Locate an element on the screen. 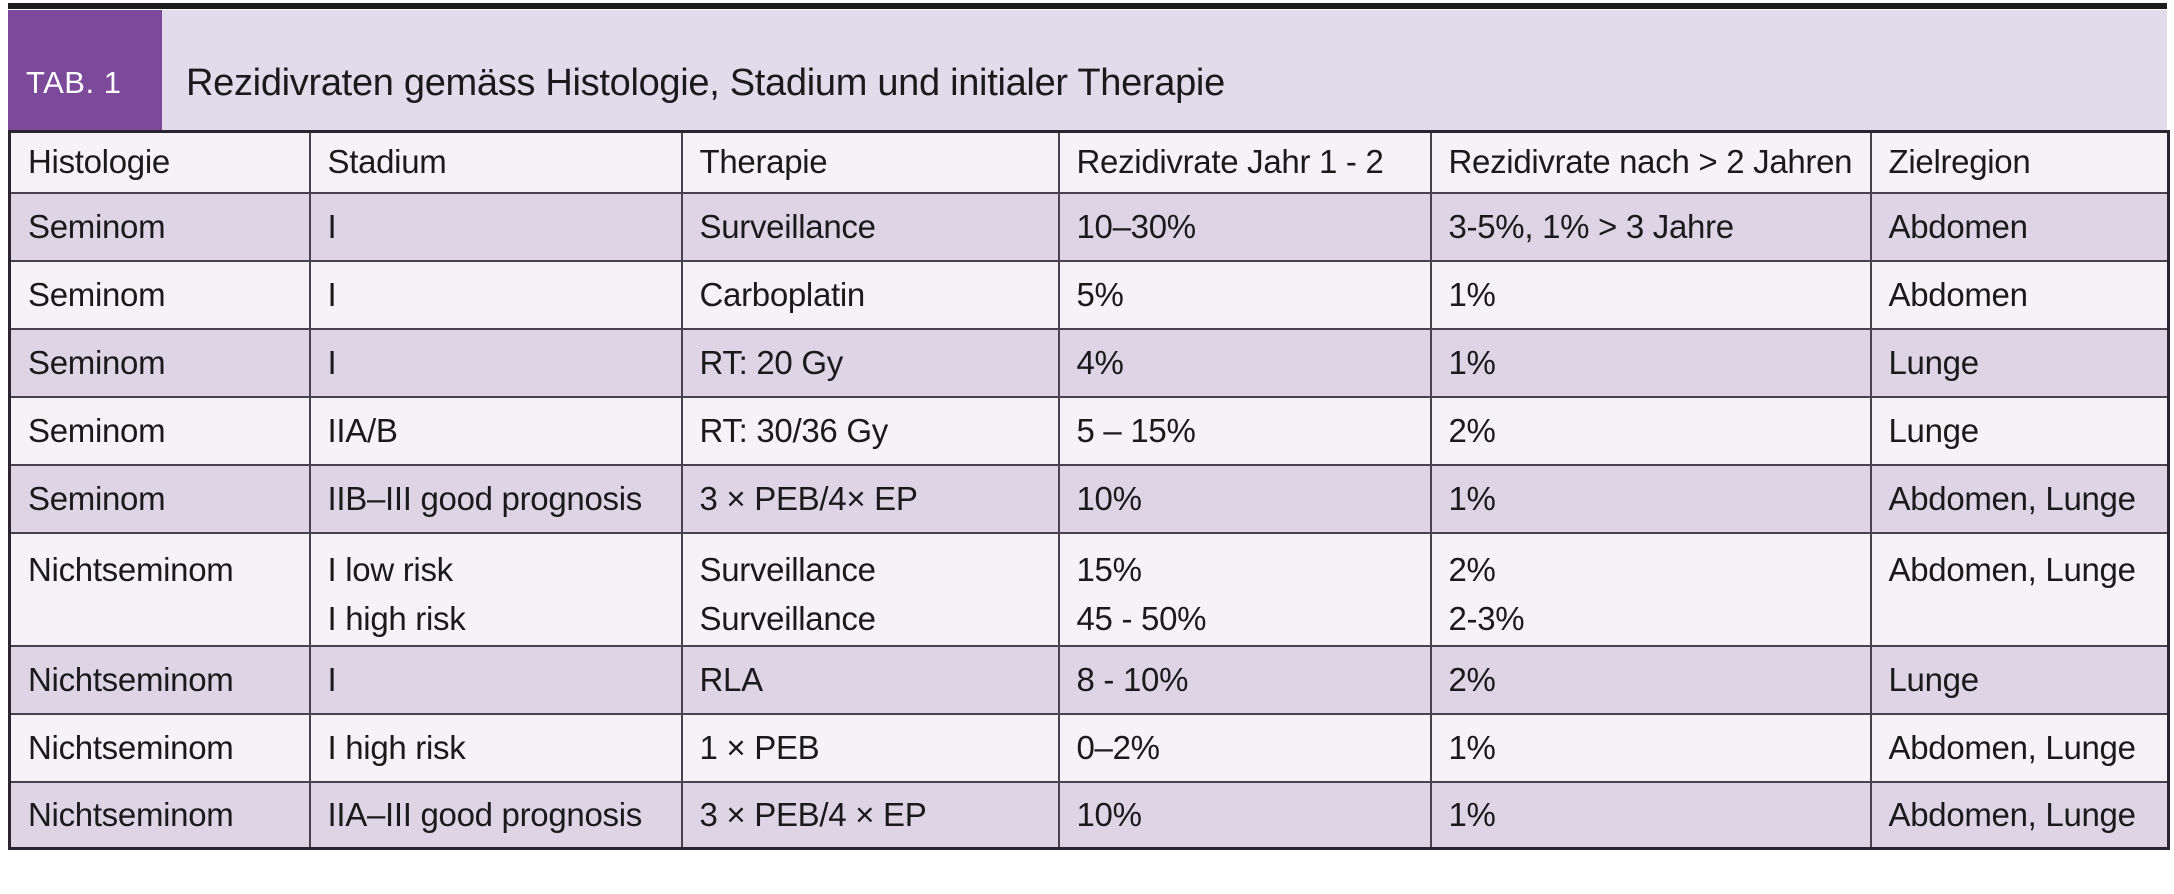 The width and height of the screenshot is (2174, 894). cell-therapie: 1 × PEB is located at coordinates (870, 747).